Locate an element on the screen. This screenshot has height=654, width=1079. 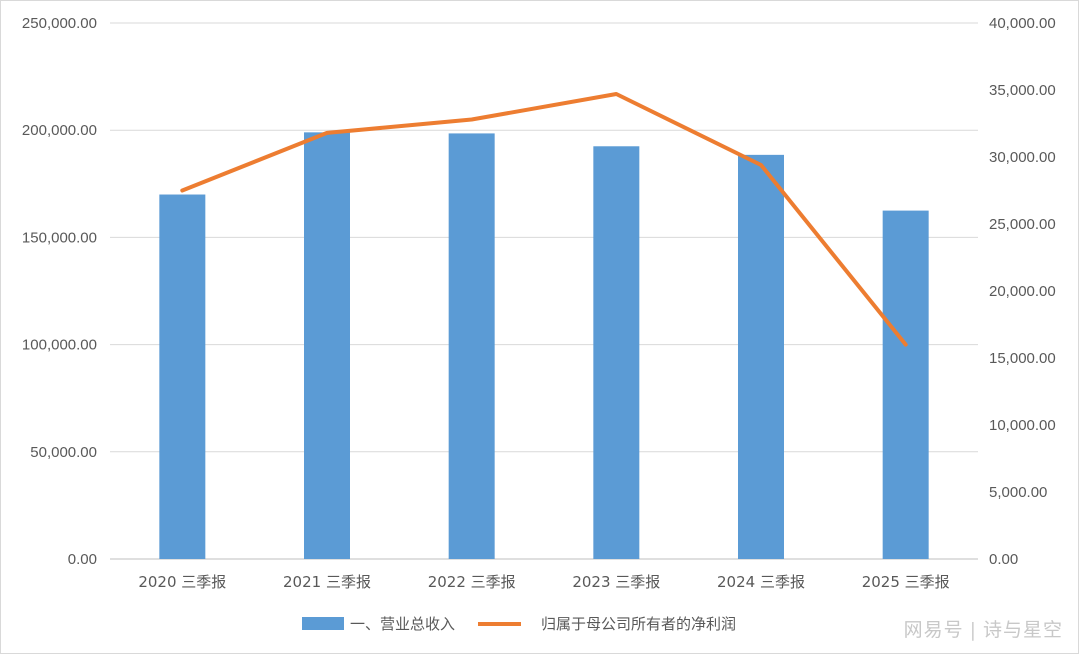
category-label: 2025 三季报 is located at coordinates (906, 582).